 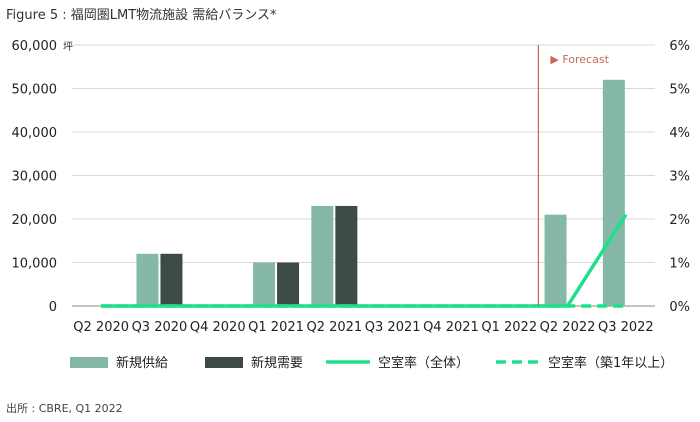 I want to click on x-tick-label: Q1 2022, so click(x=509, y=327).